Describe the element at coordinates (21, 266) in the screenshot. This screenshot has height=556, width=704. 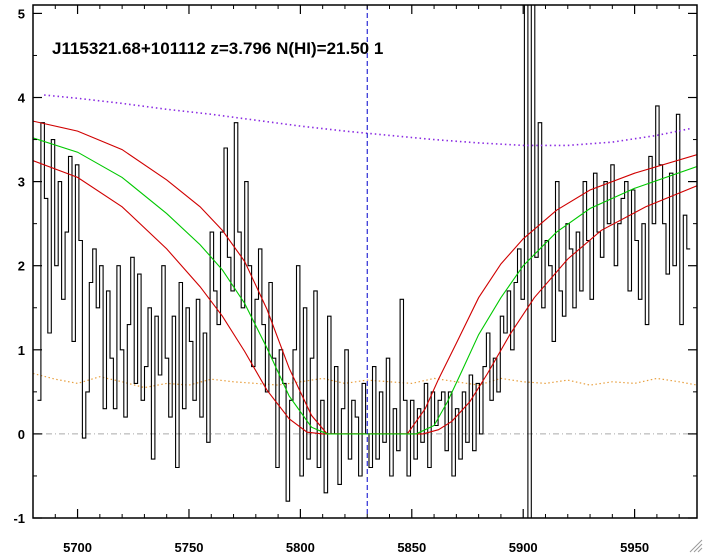
I see `y-tick-label: 2` at that location.